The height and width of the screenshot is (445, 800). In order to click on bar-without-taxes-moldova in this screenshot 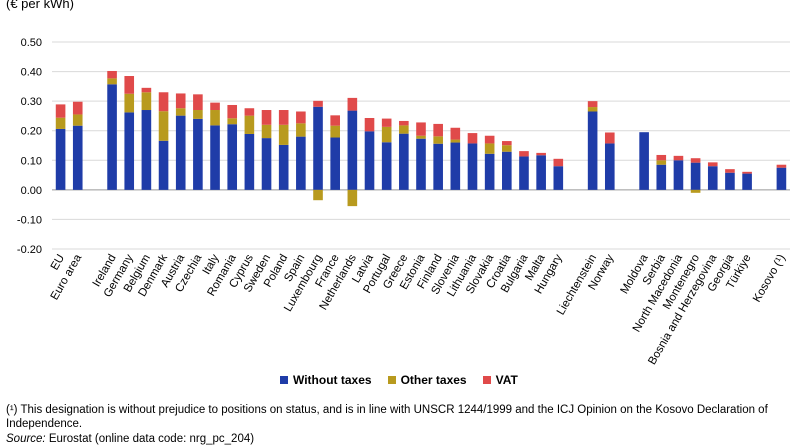, I will do `click(644, 161)`.